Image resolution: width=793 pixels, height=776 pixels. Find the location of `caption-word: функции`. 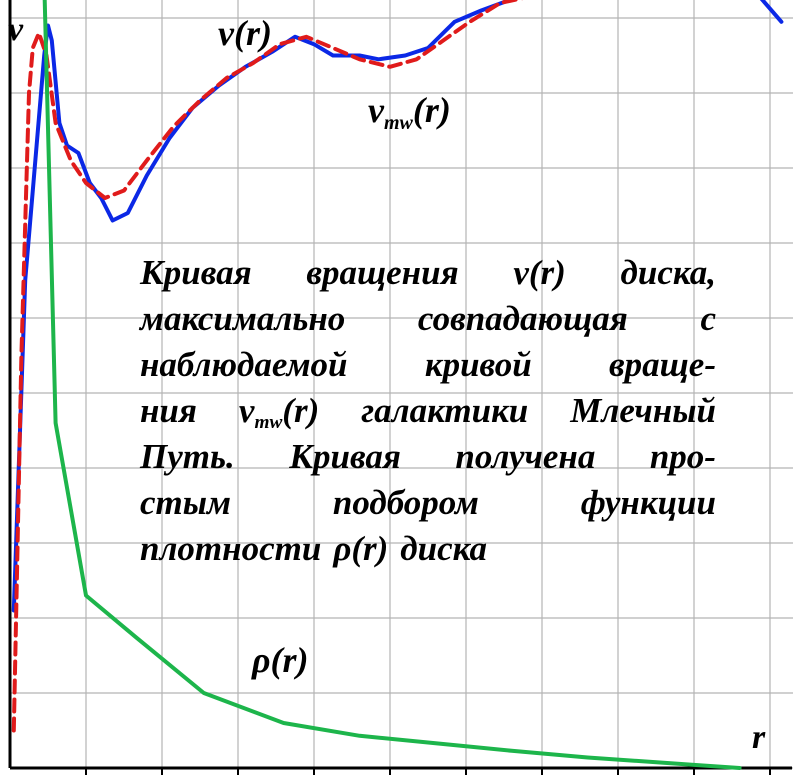

caption-word: функции is located at coordinates (648, 502).